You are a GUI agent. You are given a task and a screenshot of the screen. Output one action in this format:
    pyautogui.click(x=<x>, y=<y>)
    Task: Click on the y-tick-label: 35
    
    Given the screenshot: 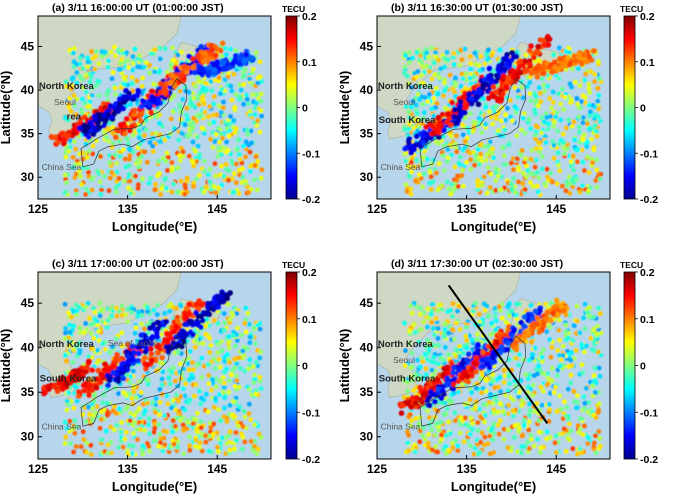 What is the action you would take?
    pyautogui.click(x=367, y=134)
    